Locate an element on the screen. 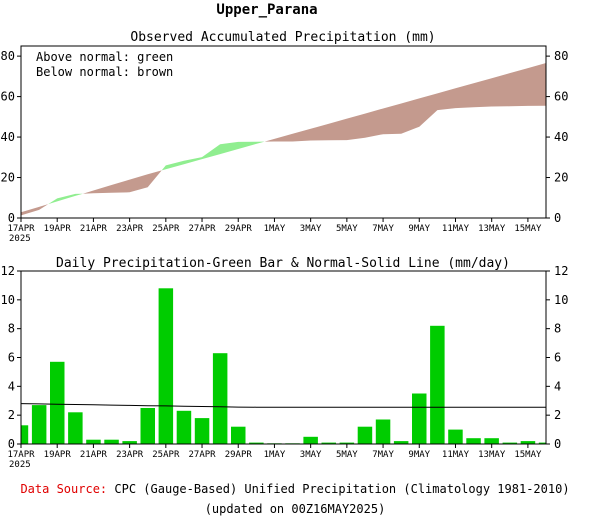 This screenshot has width=590, height=518. y-tick-label-left: 6 is located at coordinates (11, 358).